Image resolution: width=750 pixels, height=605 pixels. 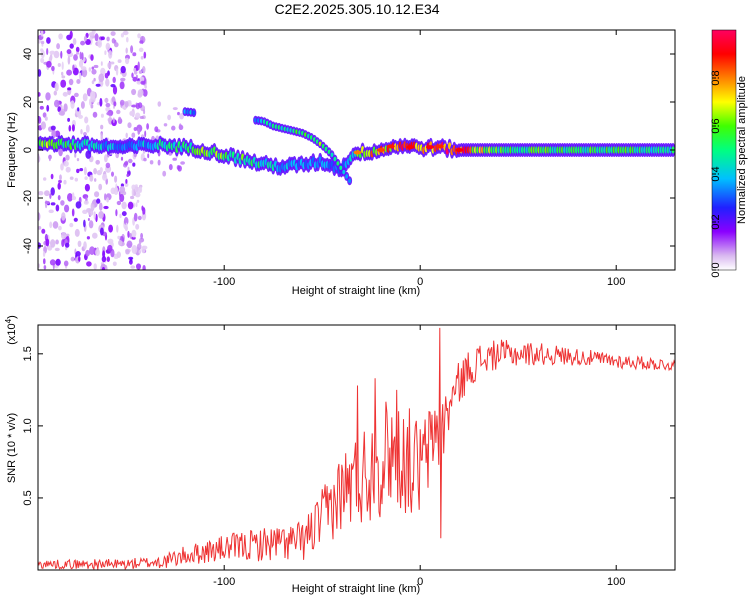 What do you see at coordinates (28, 497) in the screenshot?
I see `y-tick-label: 0.5` at bounding box center [28, 497].